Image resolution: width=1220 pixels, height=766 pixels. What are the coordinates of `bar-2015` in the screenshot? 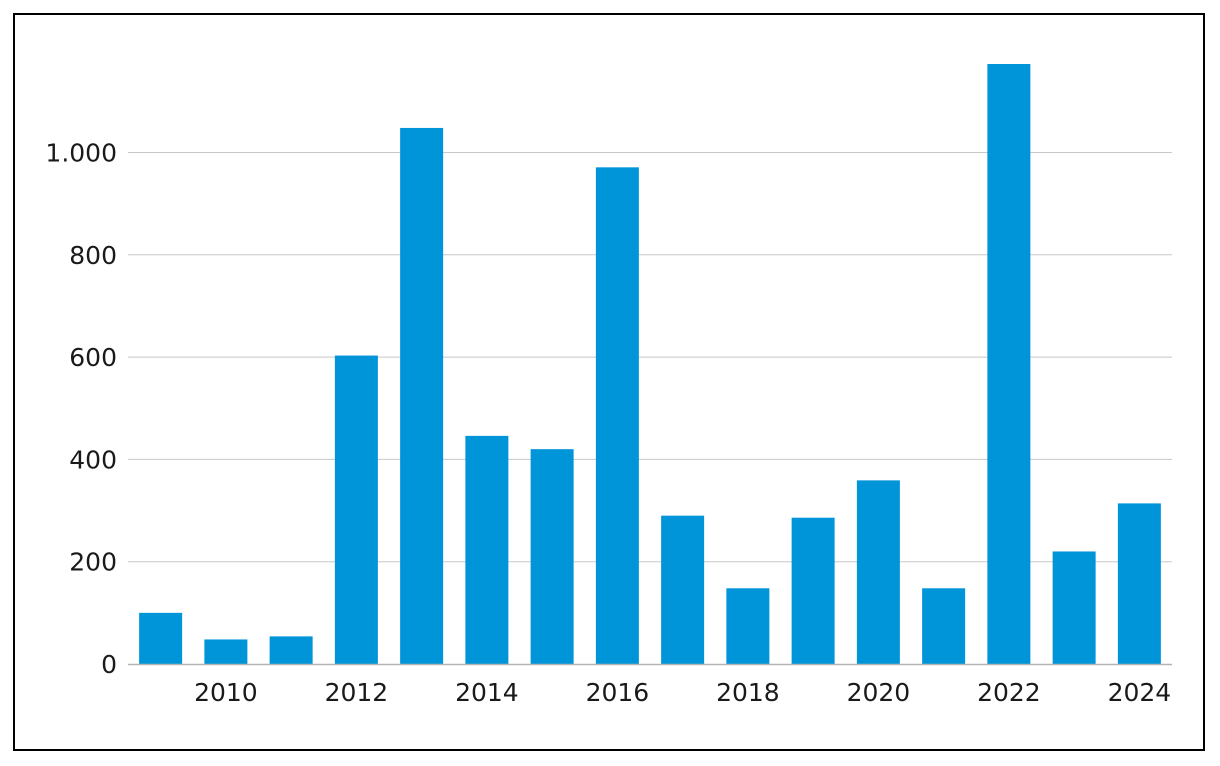 It's located at (552, 556).